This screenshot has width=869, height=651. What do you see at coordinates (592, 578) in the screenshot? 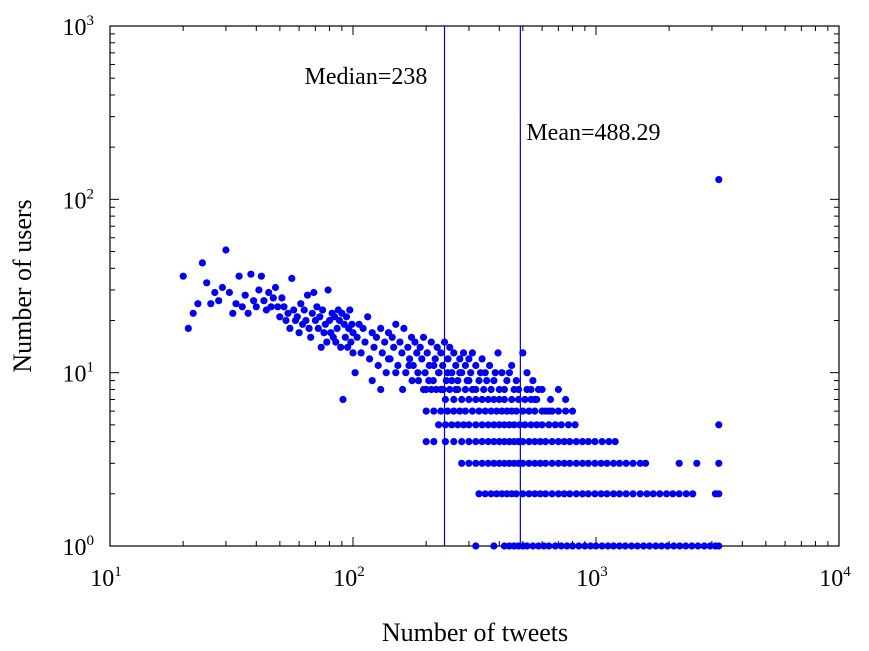
I see `x-tick-label: 103` at bounding box center [592, 578].